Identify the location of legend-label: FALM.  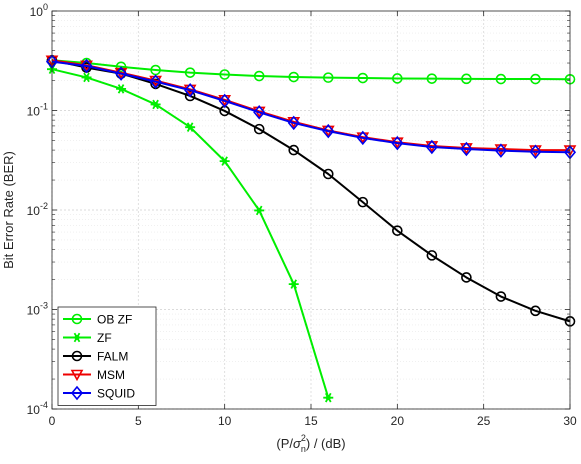
(112, 357).